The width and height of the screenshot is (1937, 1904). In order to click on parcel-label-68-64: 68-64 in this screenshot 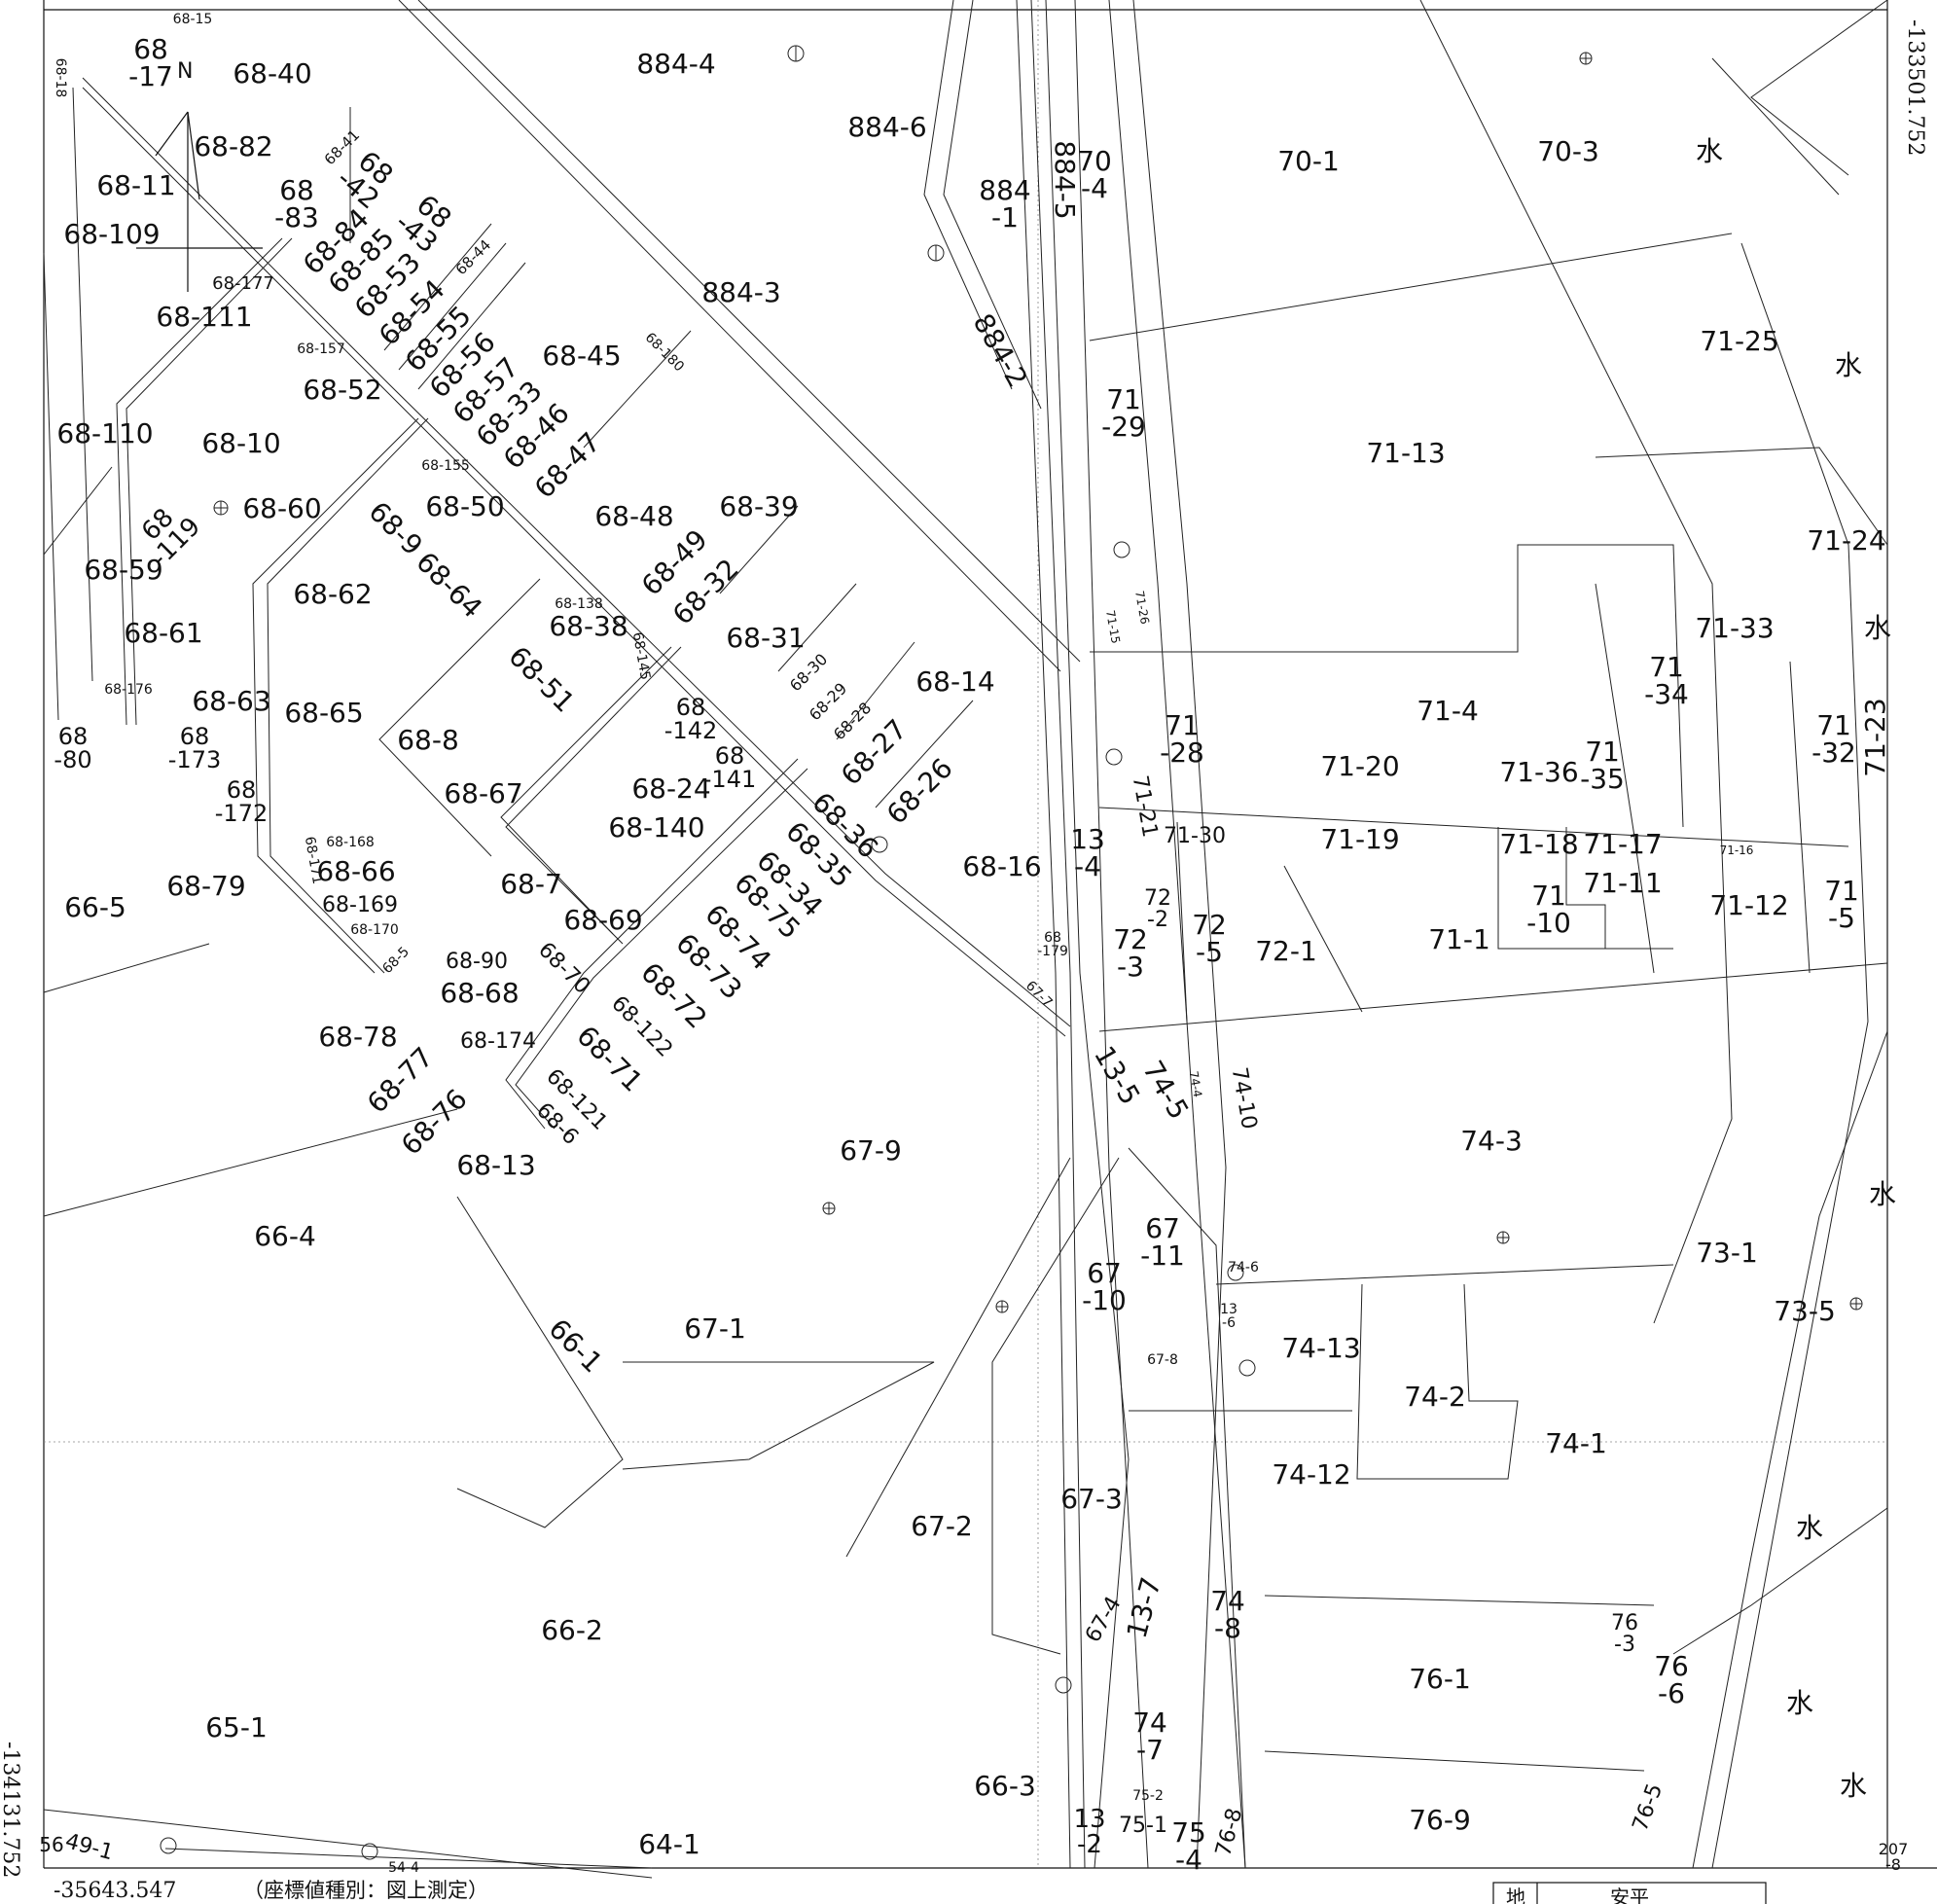, I will do `click(449, 585)`.